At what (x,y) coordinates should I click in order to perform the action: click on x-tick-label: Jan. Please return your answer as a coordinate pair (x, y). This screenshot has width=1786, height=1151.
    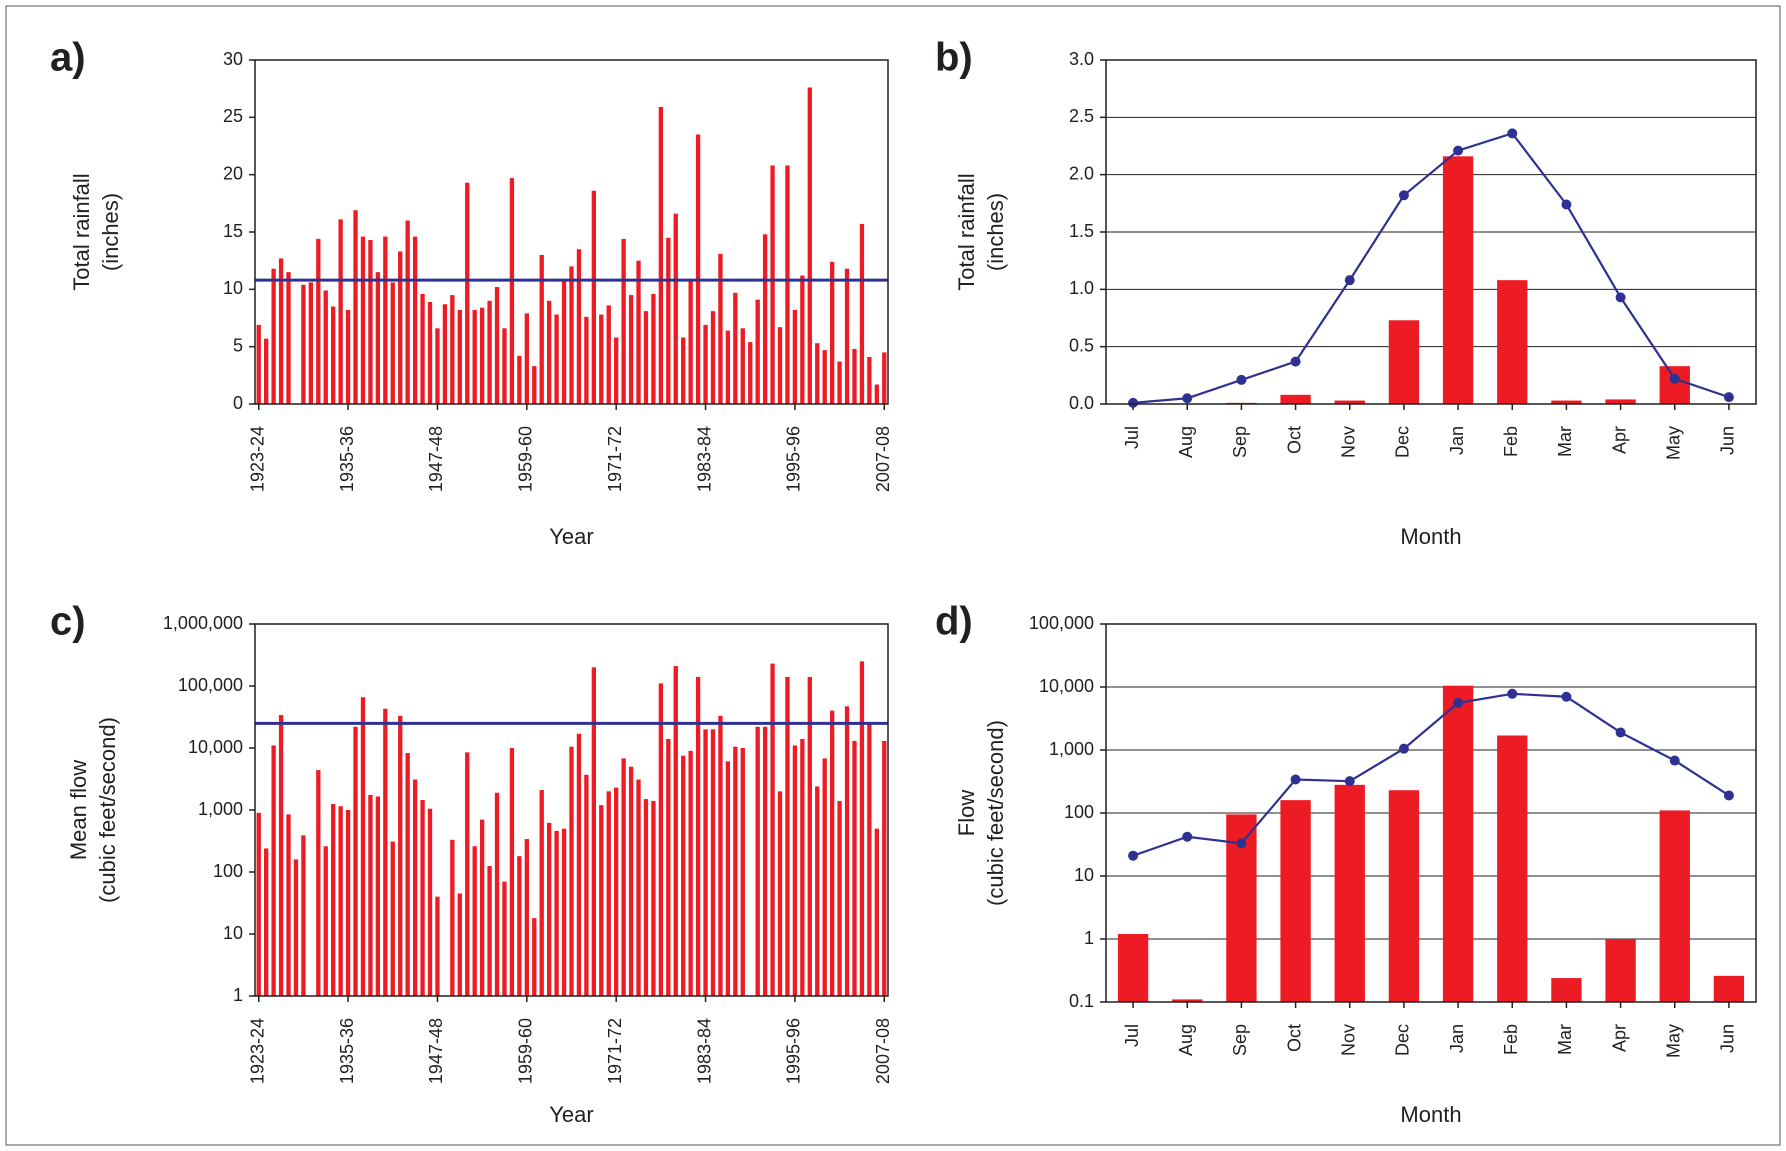
    Looking at the image, I should click on (1457, 440).